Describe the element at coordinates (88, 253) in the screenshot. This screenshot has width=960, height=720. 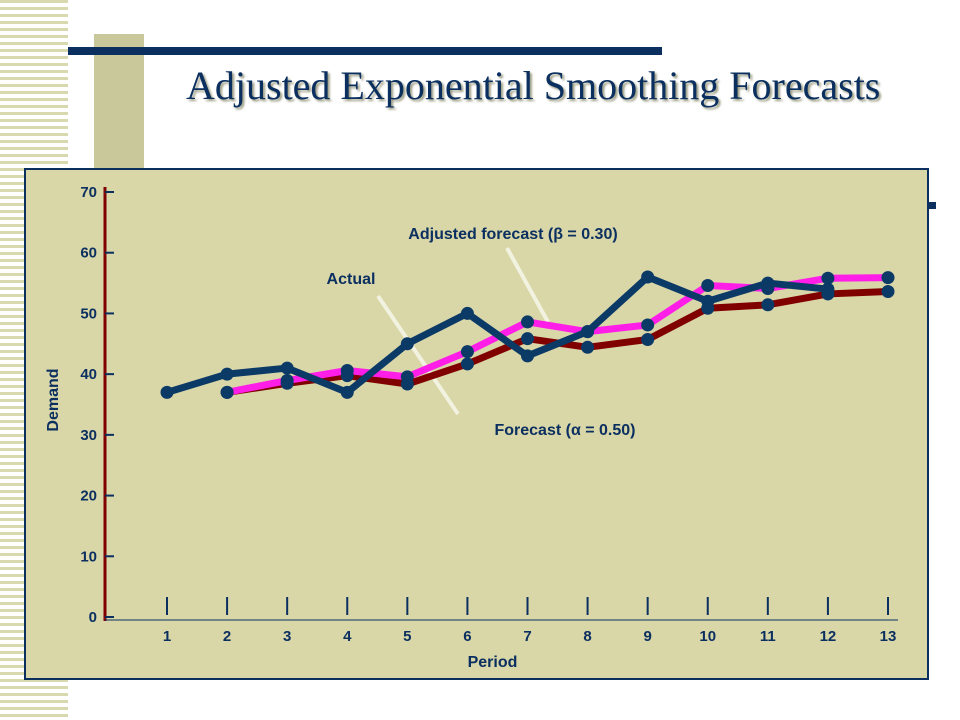
I see `y-tick-label: 60` at that location.